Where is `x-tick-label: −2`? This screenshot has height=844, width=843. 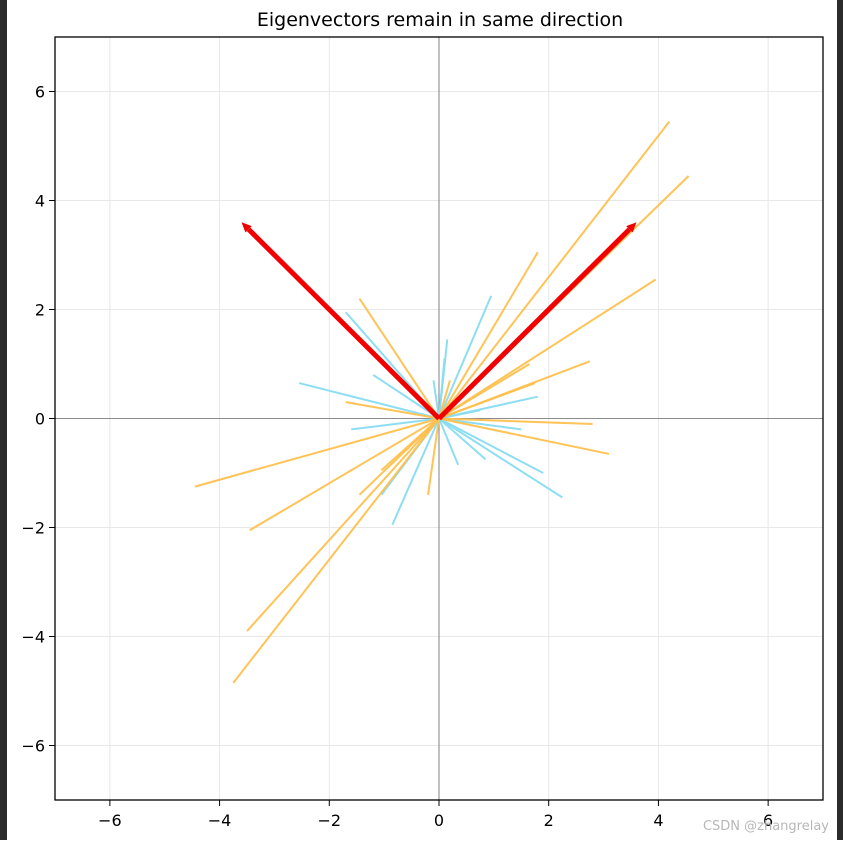 x-tick-label: −2 is located at coordinates (329, 820).